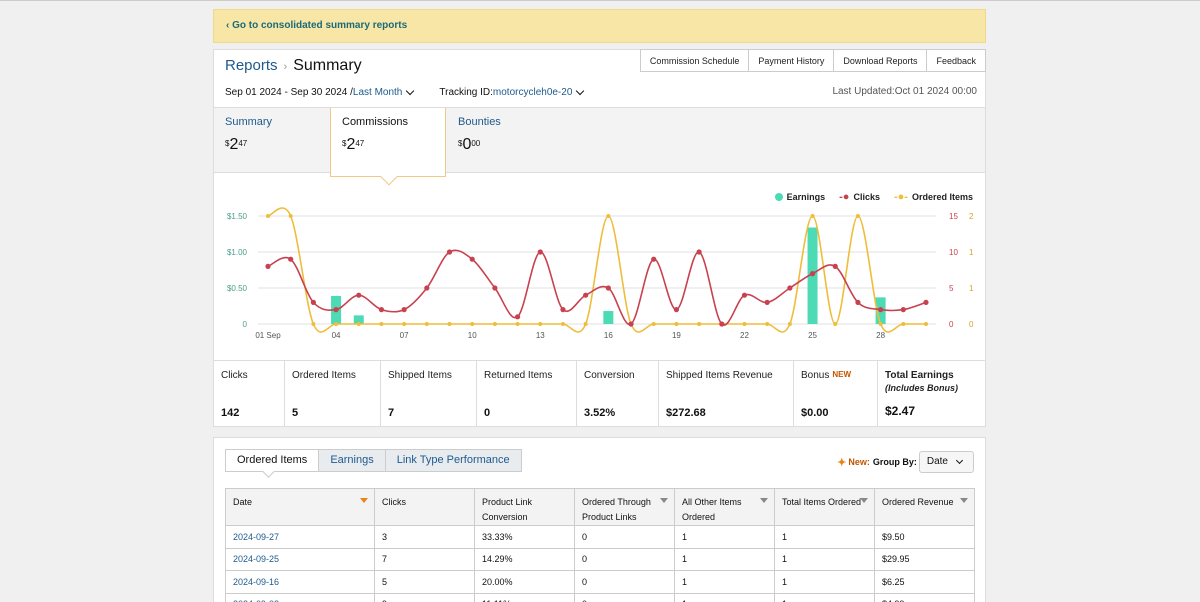  I want to click on metric-shipped-items: Shipped Items 7, so click(429, 394).